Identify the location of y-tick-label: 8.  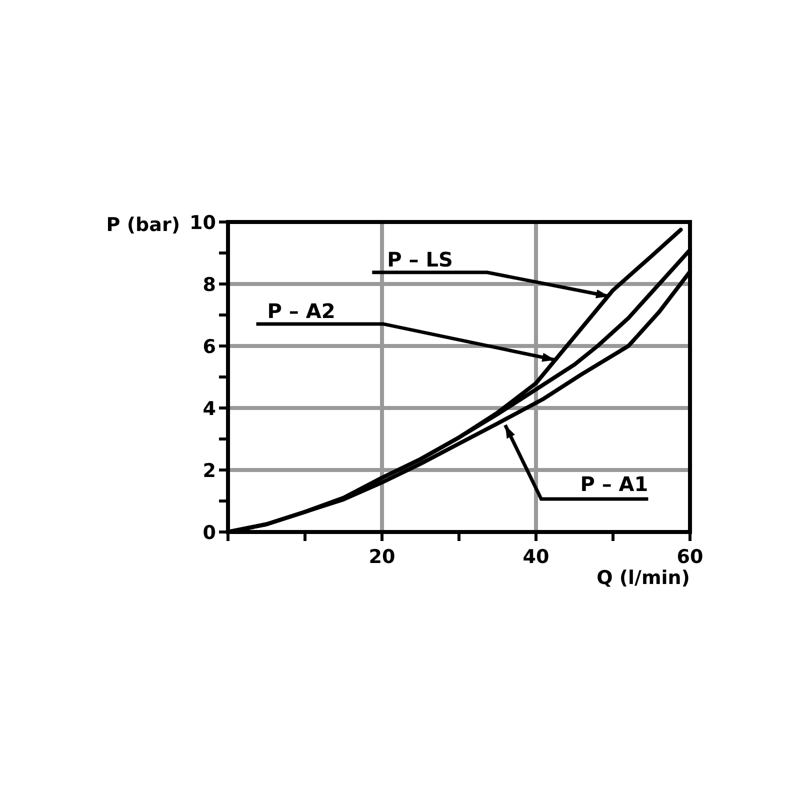
(209, 285).